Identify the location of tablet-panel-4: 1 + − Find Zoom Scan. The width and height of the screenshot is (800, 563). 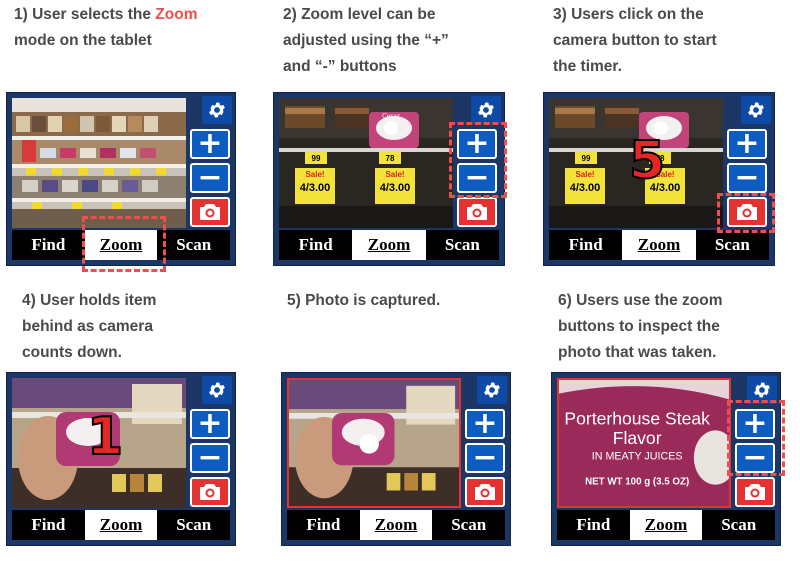
(121, 459).